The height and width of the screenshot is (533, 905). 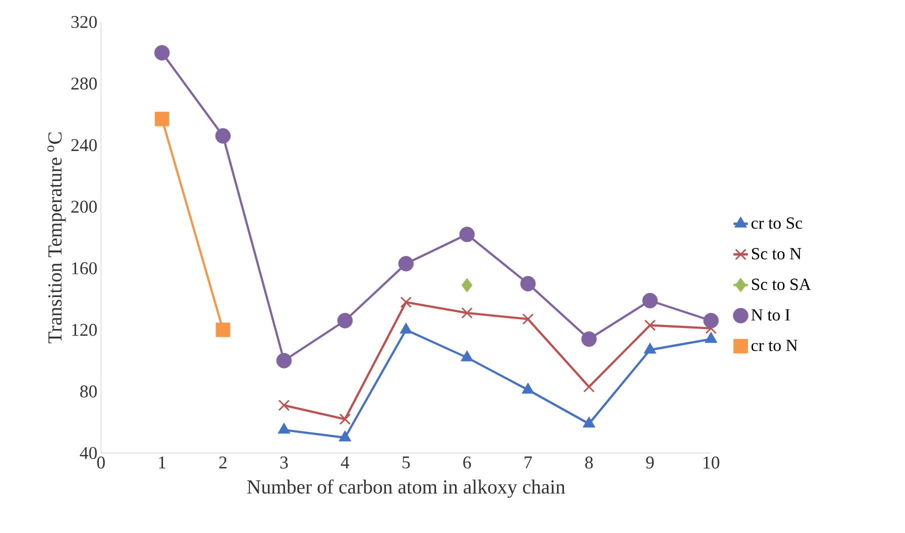 I want to click on x-tick-label: 5, so click(x=406, y=462).